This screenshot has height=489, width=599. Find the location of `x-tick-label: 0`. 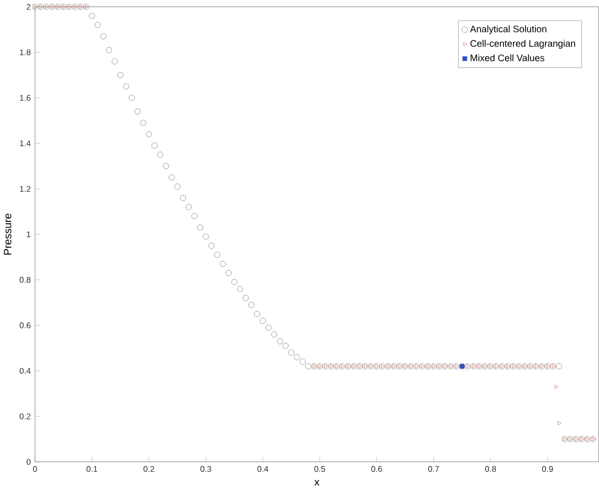

x-tick-label: 0 is located at coordinates (35, 469).